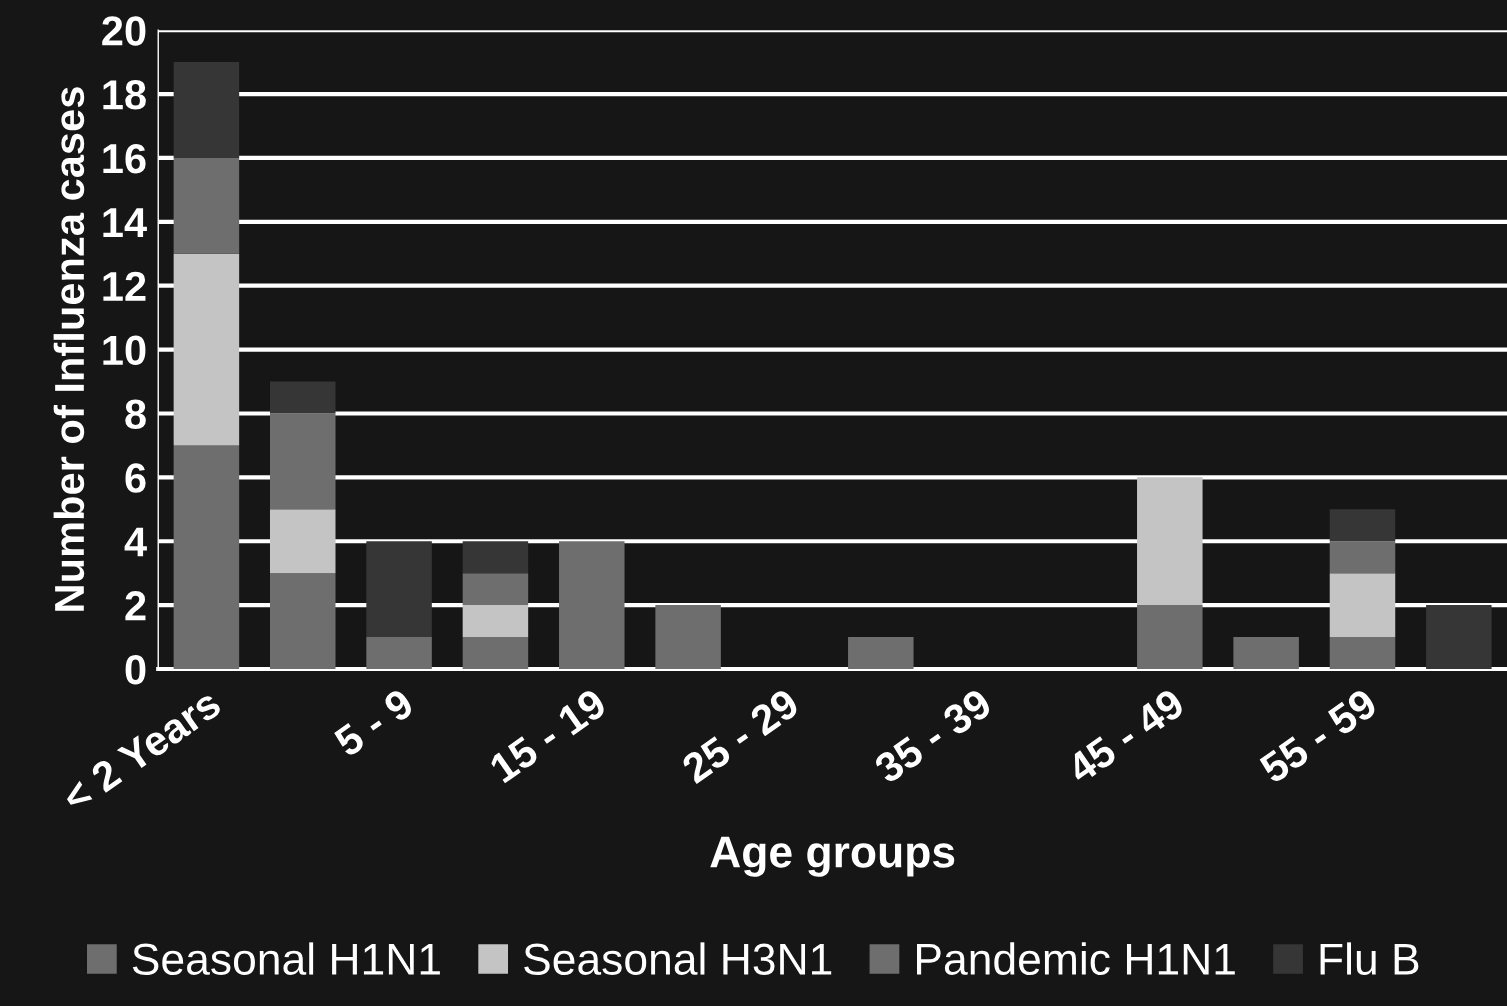  What do you see at coordinates (124, 95) in the screenshot?
I see `y-tick-label: 18` at bounding box center [124, 95].